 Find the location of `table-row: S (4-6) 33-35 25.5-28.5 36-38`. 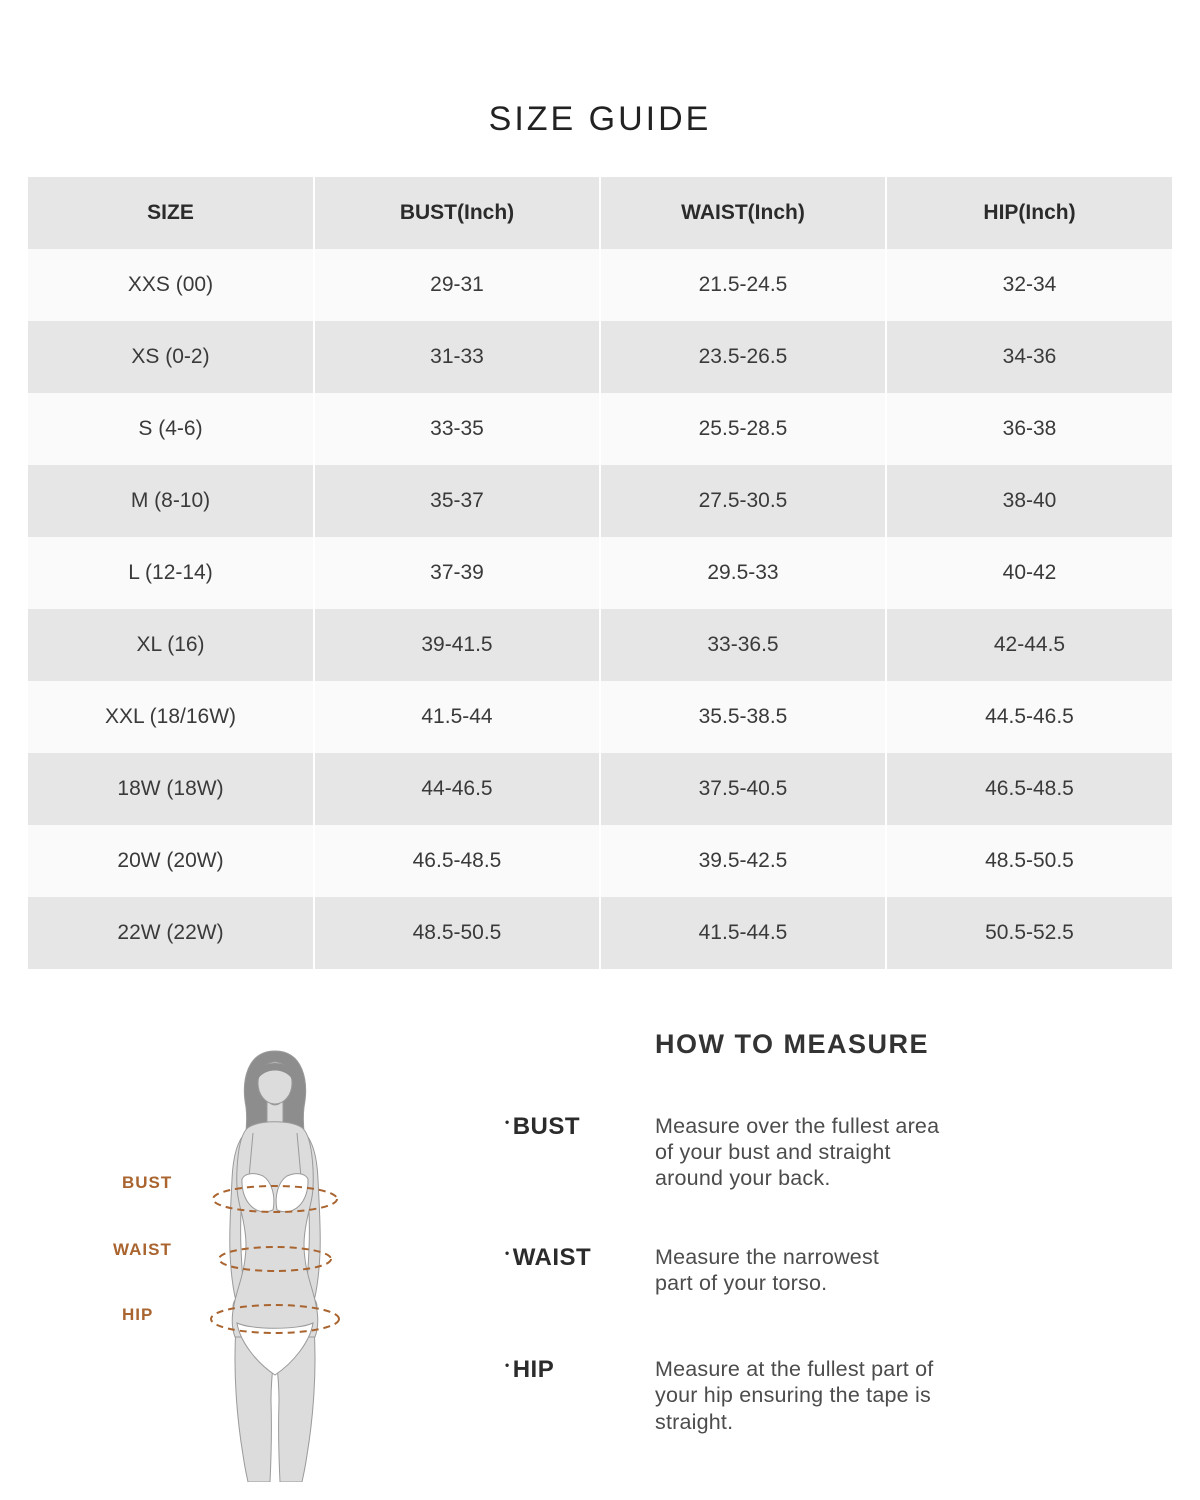

table-row: S (4-6) 33-35 25.5-28.5 36-38 is located at coordinates (600, 429).